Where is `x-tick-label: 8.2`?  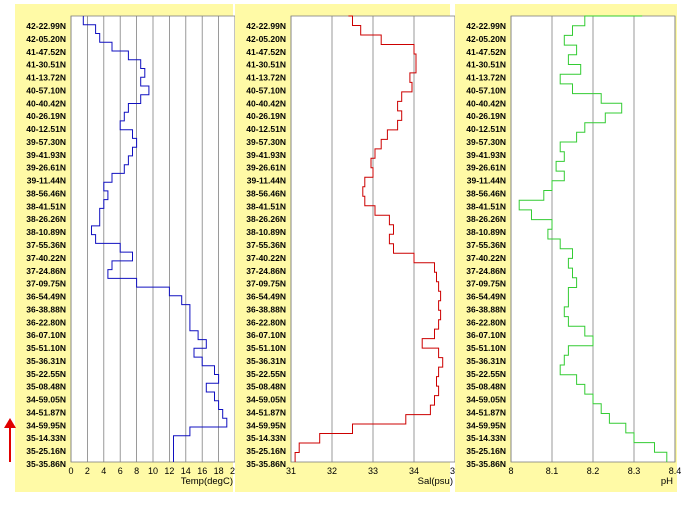
x-tick-label: 8.2 is located at coordinates (593, 471).